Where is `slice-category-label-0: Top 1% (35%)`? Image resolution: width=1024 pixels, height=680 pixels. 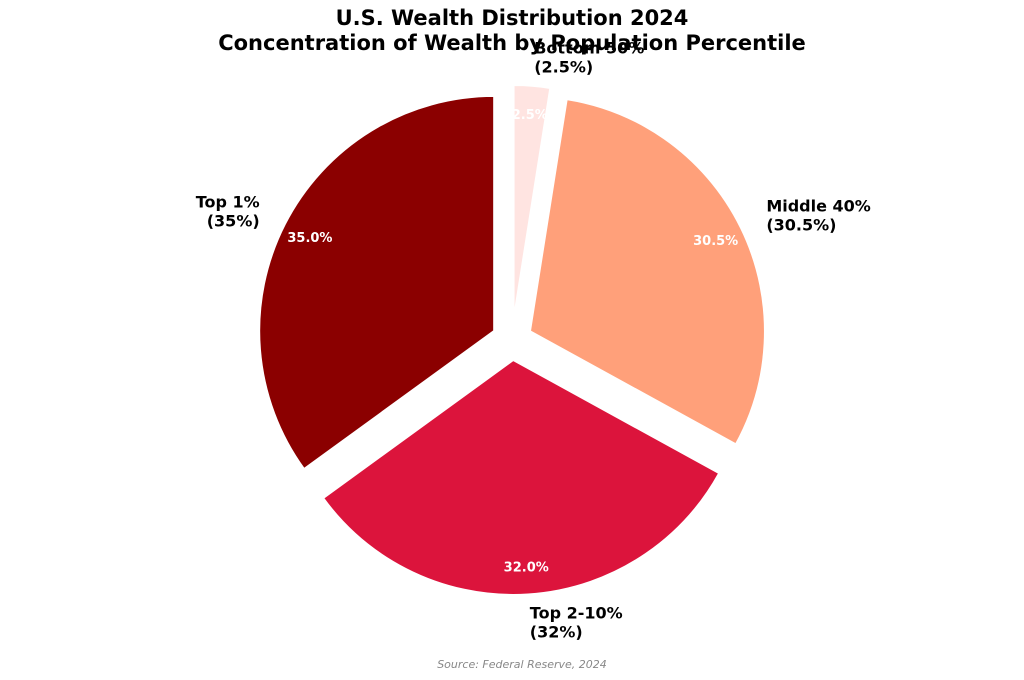
slice-category-label-0: Top 1% (35%) is located at coordinates (228, 211).